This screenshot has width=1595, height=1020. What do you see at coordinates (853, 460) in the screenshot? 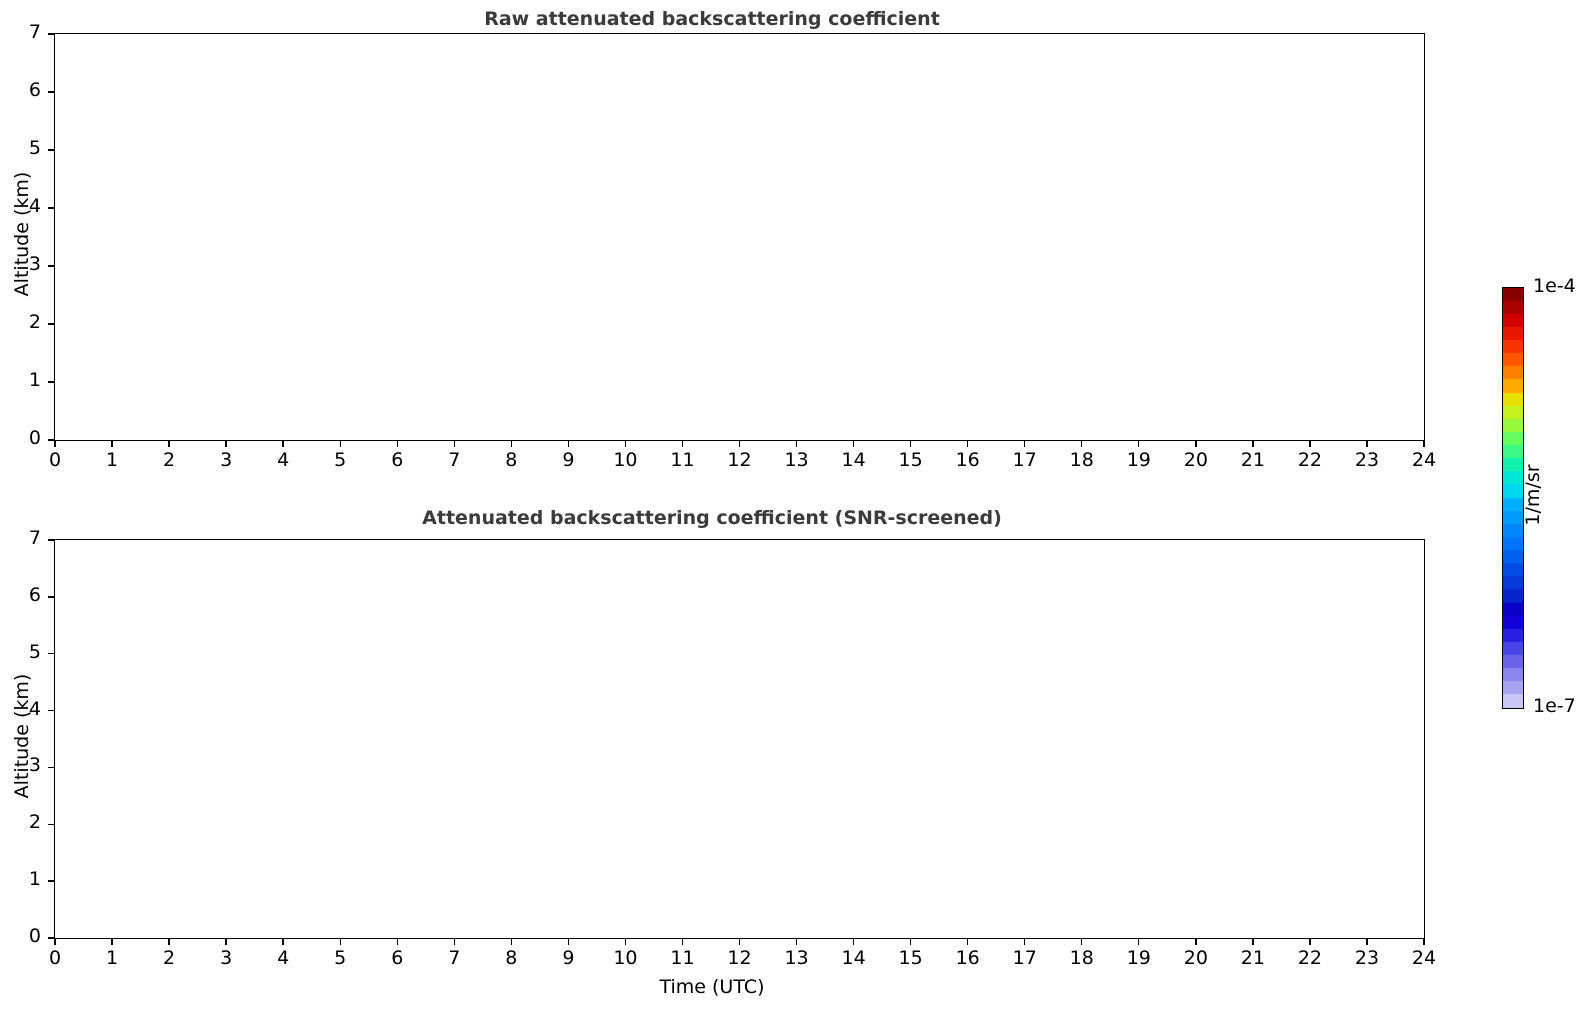
I see `x-tick-label-raw: 14` at bounding box center [853, 460].